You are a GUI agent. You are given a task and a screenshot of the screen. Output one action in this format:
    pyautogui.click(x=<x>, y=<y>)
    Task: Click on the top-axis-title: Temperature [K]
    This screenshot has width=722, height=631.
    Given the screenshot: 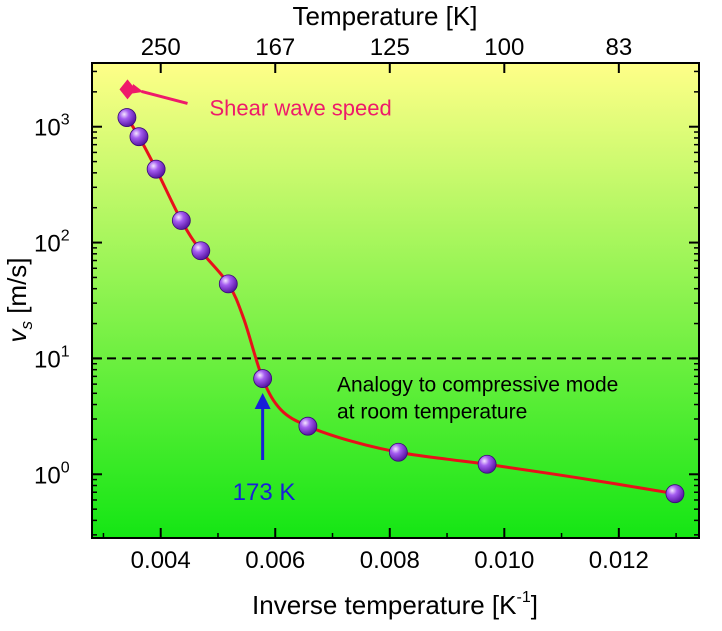 What is the action you would take?
    pyautogui.click(x=385, y=16)
    